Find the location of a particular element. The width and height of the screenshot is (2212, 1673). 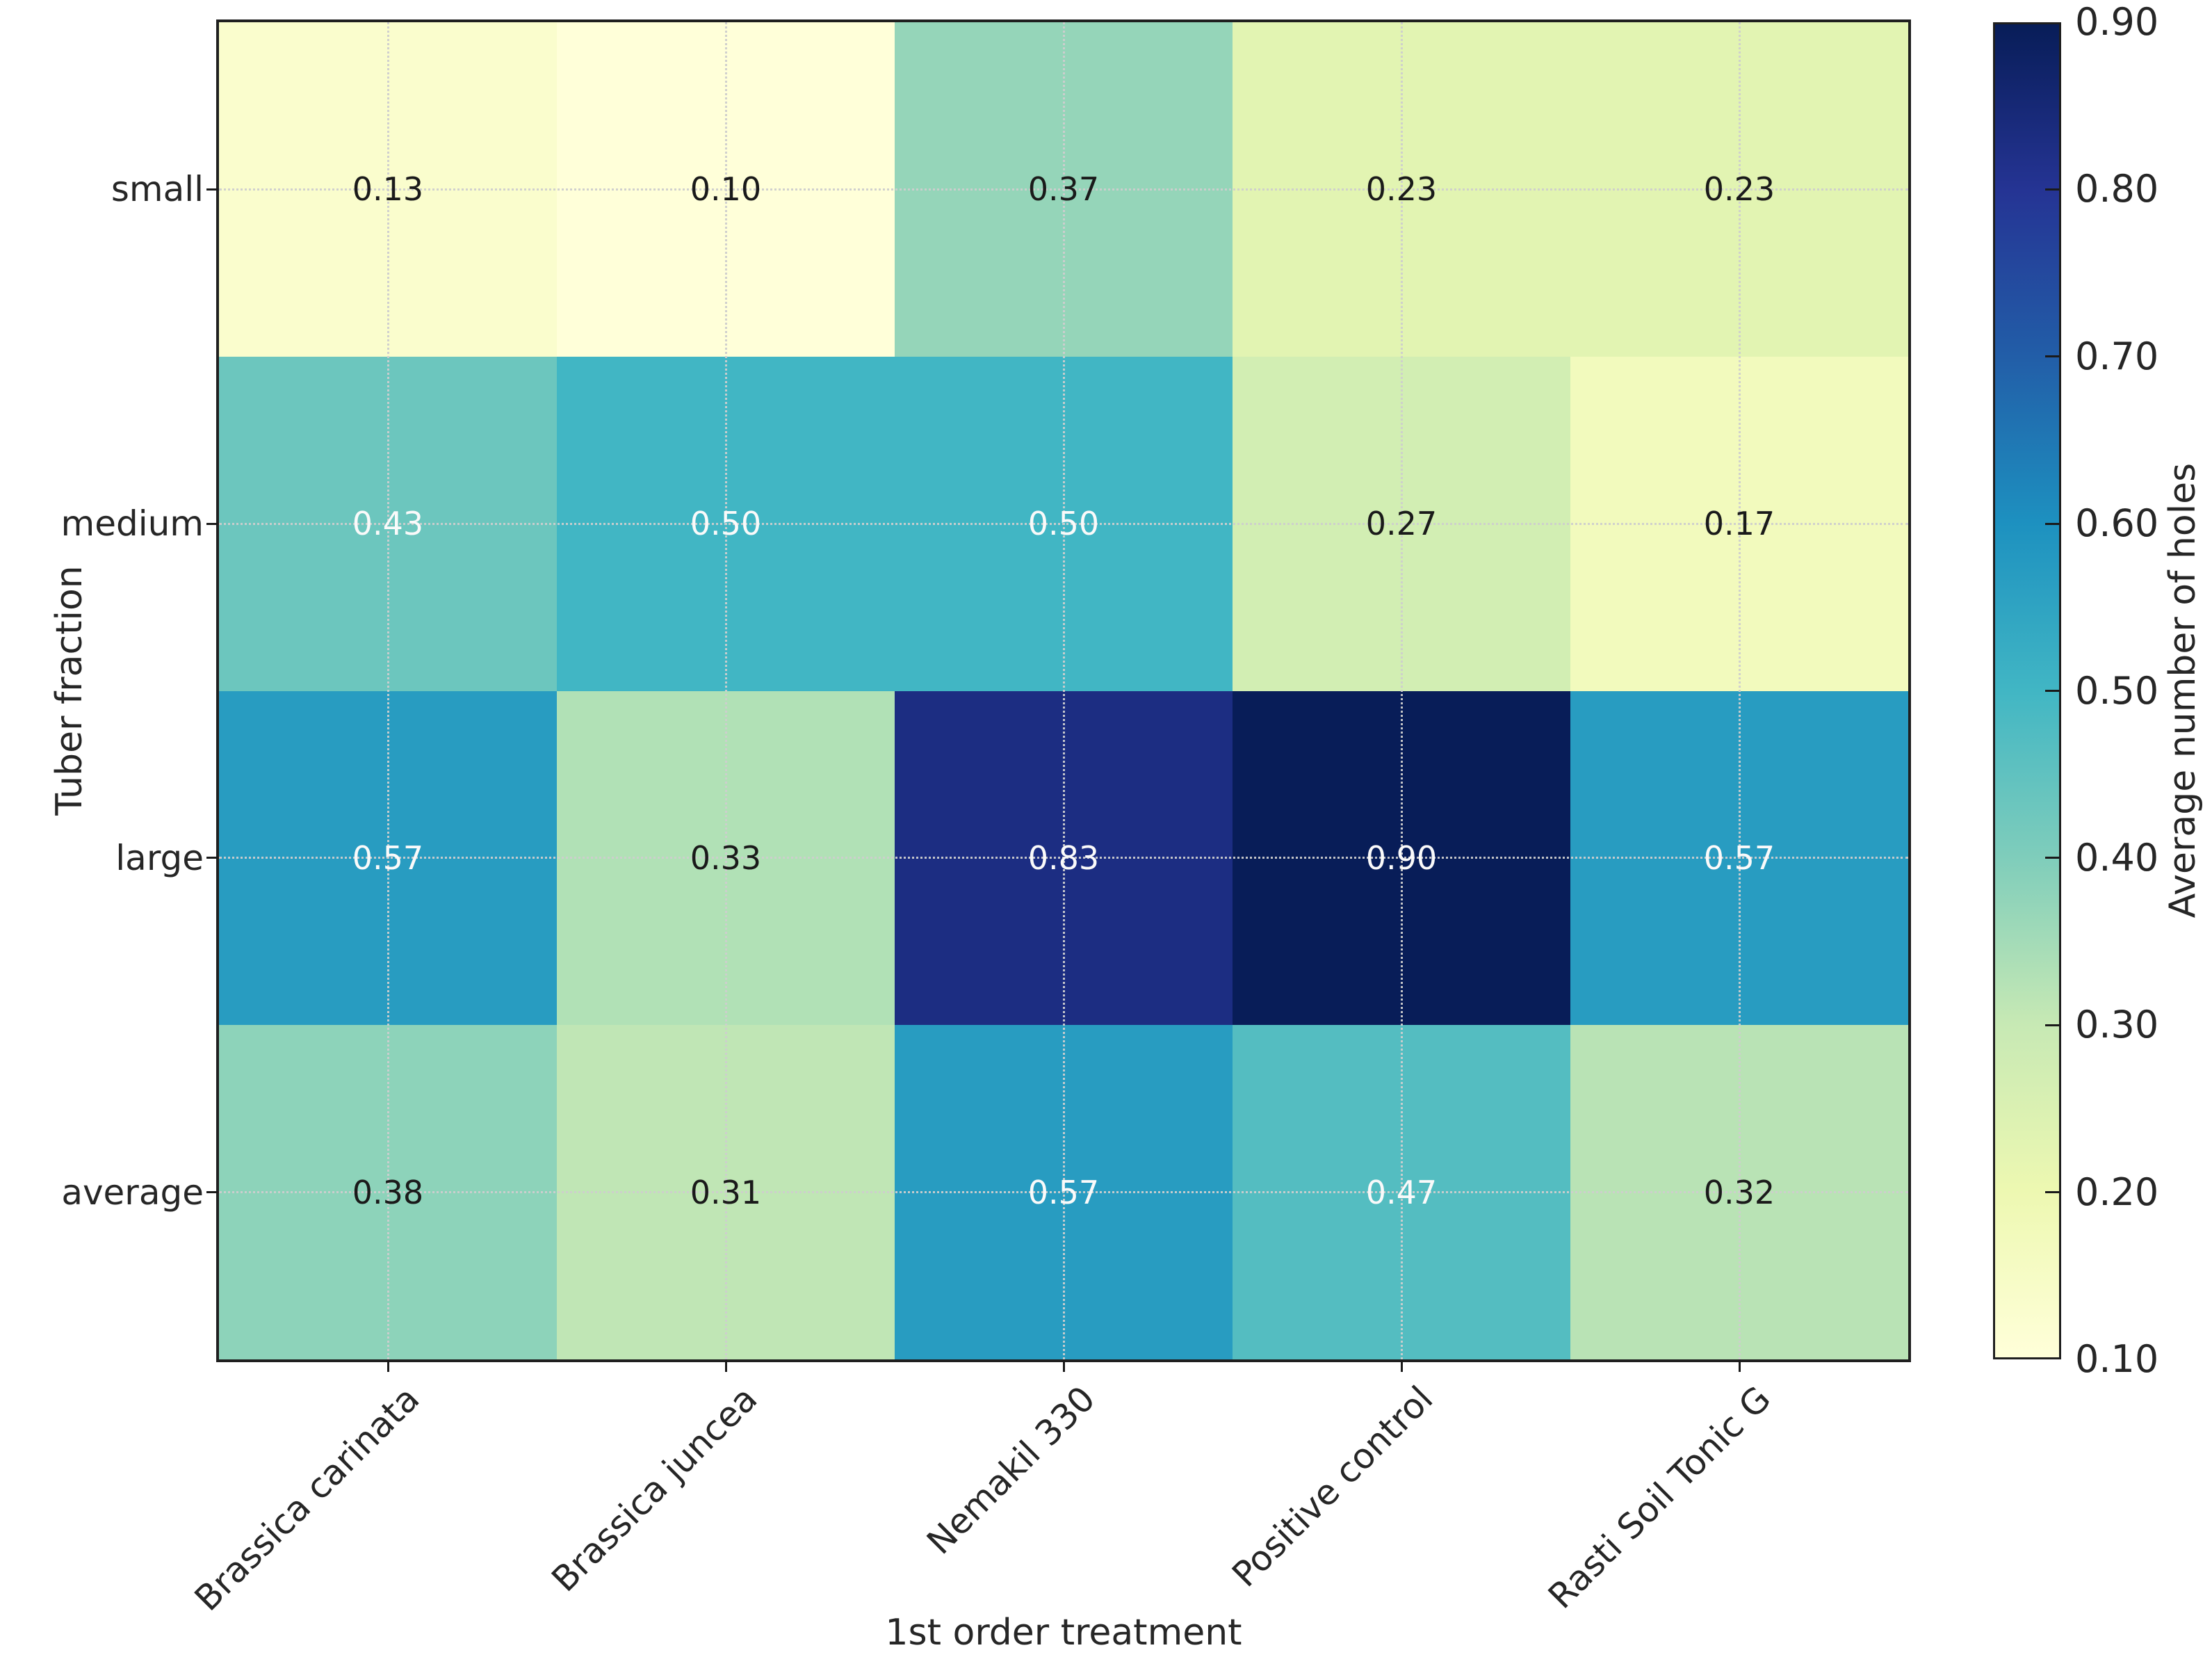

colorbar-tick-label: 0.10 is located at coordinates (2117, 1359).